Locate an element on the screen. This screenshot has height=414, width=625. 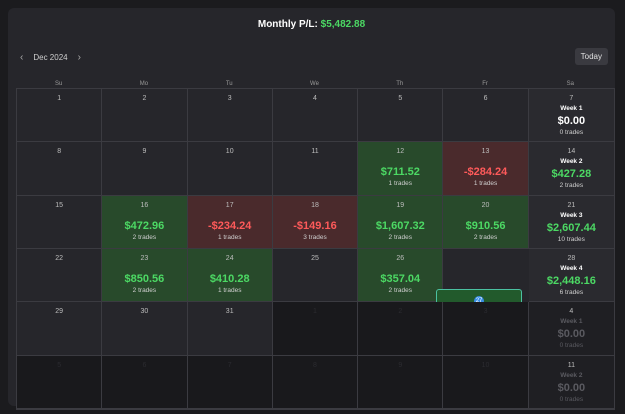
day-number: 19 is located at coordinates (400, 205).